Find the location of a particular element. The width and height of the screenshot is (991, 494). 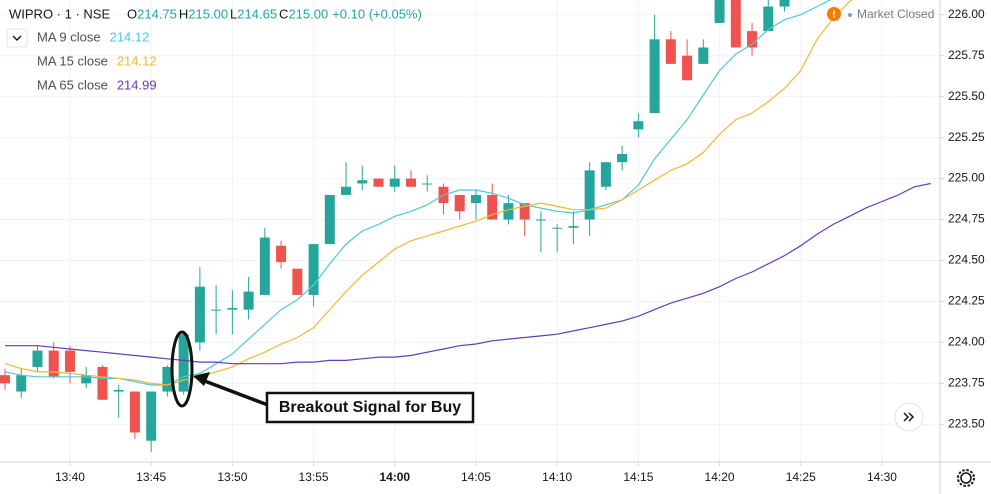

x-tick-label: 14:25 is located at coordinates (801, 477).